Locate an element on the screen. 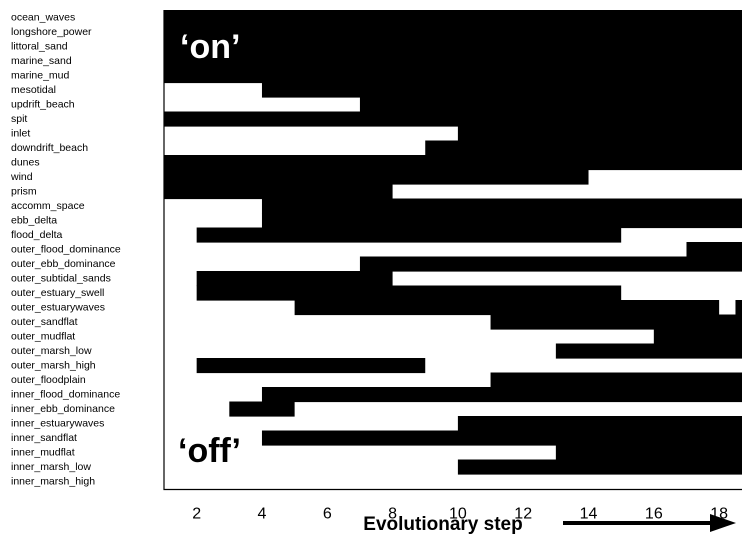 This screenshot has width=742, height=538. row-label: downdrift_beach is located at coordinates (49, 148).